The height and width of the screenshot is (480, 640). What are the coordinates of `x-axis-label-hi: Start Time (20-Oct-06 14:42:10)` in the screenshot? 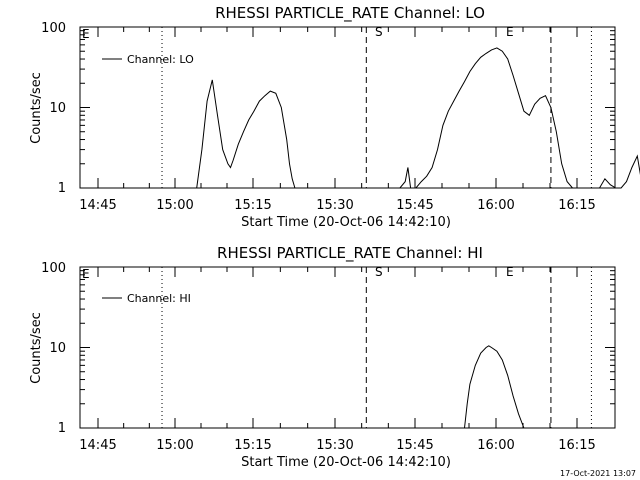 It's located at (346, 462).